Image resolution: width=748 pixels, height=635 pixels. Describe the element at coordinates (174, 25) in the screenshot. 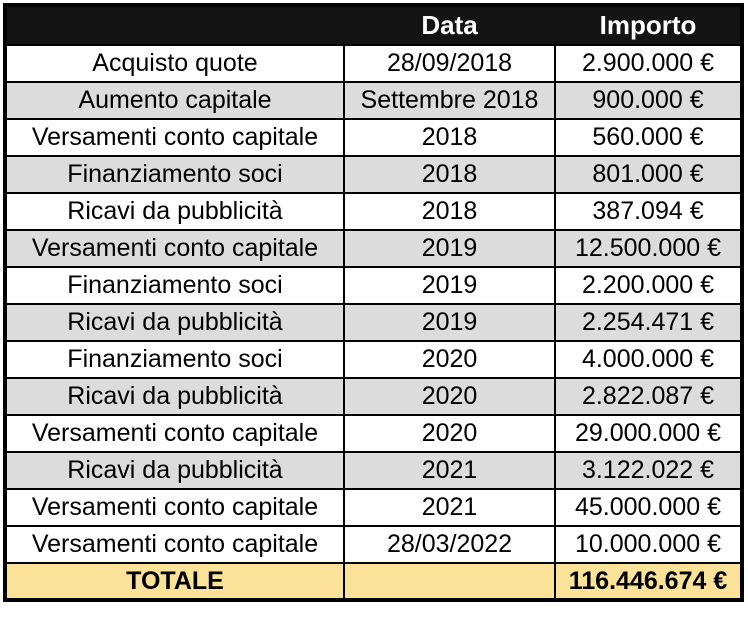

I see `header-cell-voce` at that location.